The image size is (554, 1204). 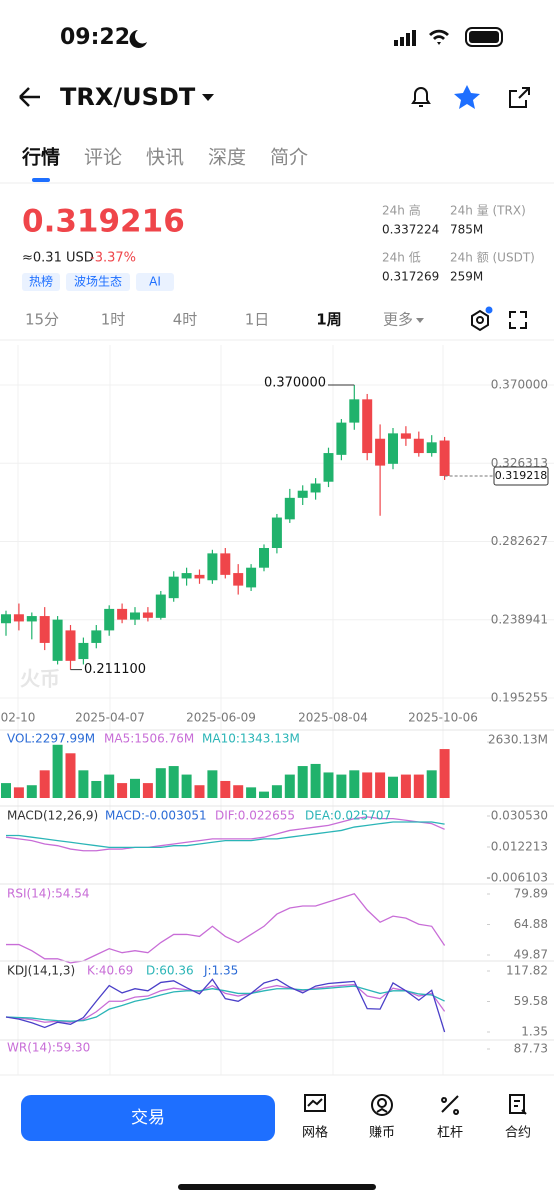 I want to click on period-tab: 4时, so click(x=185, y=320).